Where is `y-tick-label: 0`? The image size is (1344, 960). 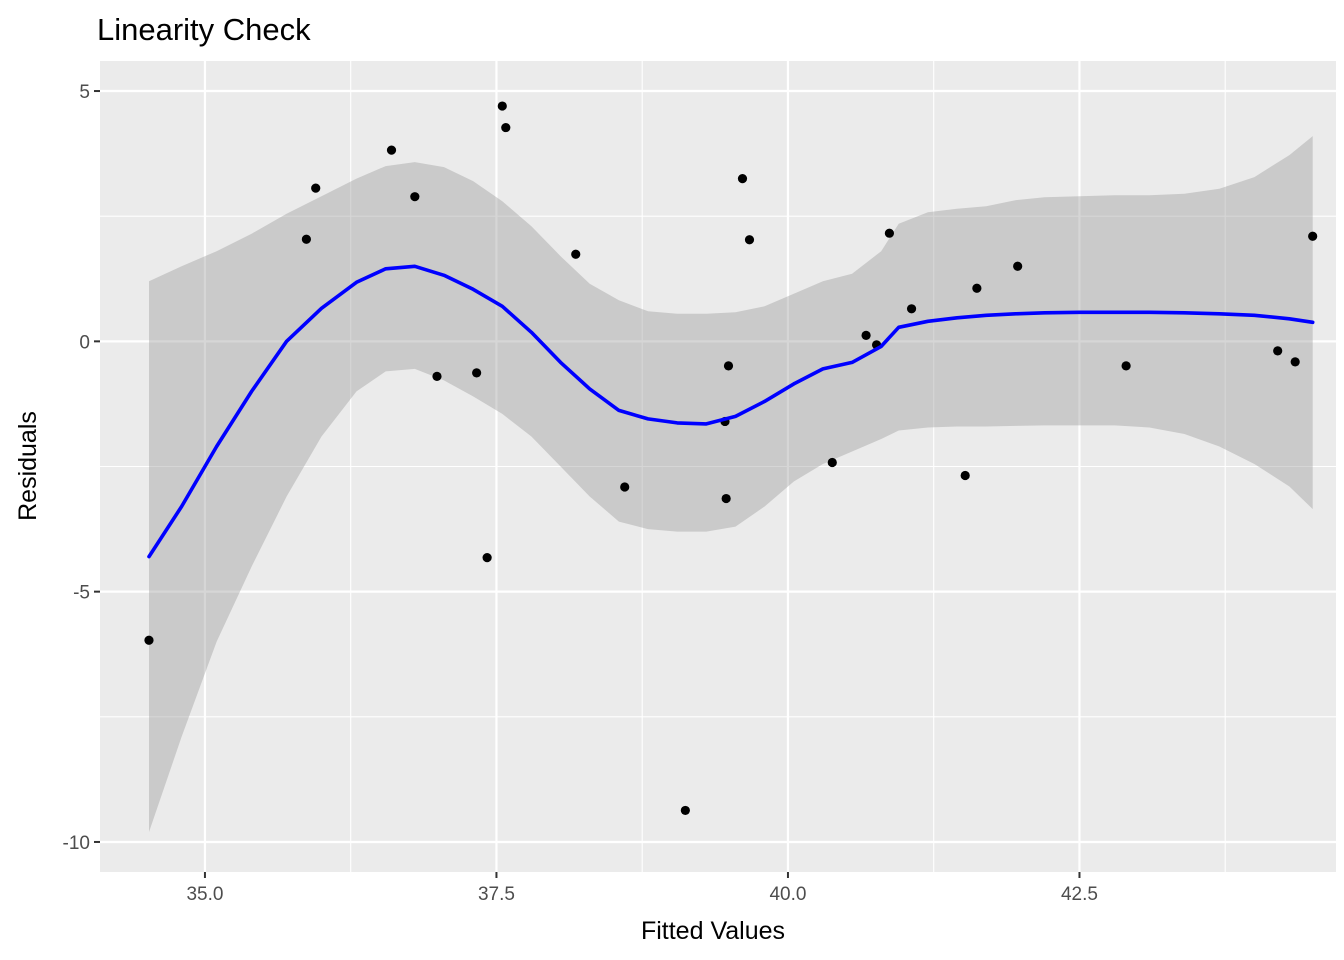 y-tick-label: 0 is located at coordinates (84, 342).